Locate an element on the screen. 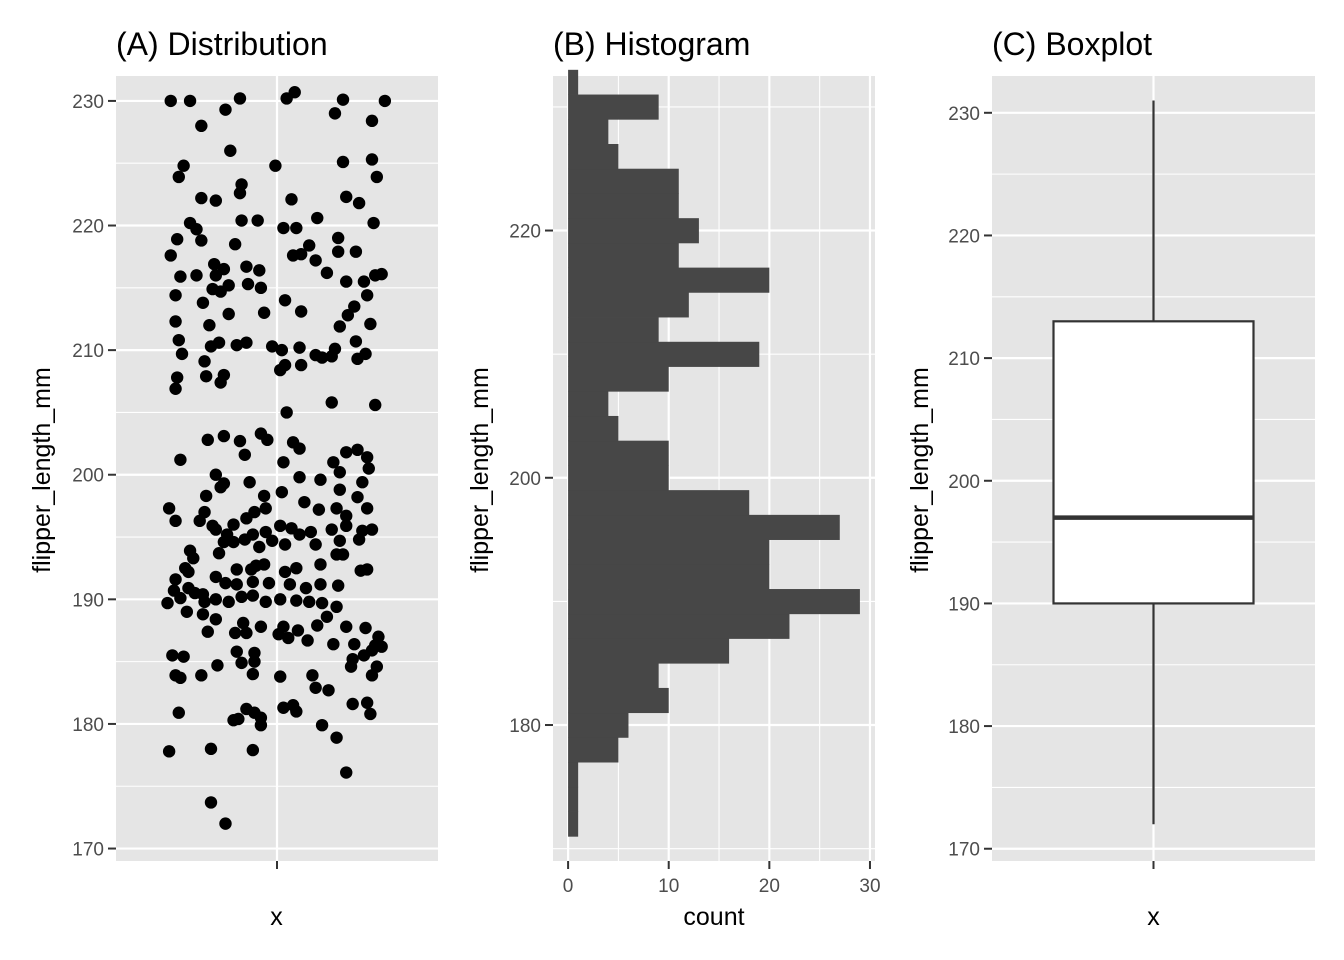 This screenshot has height=960, width=1344. x-tick-label: 30 is located at coordinates (869, 886).